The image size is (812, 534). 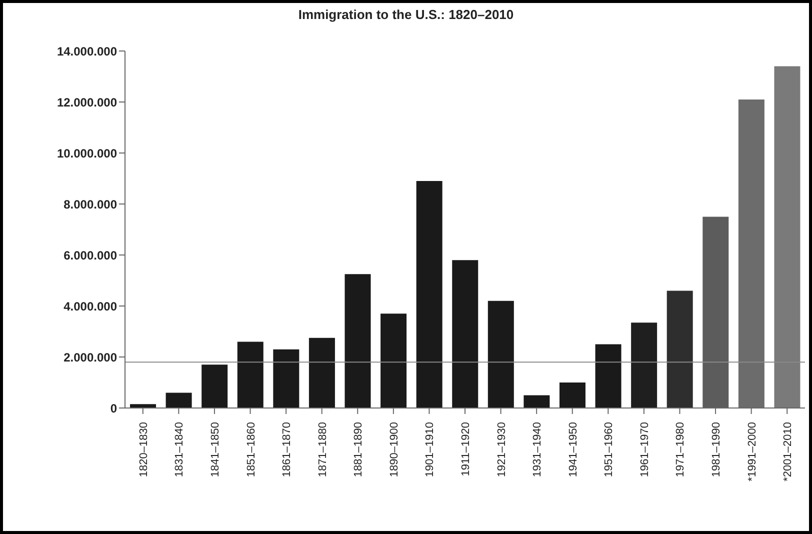 What do you see at coordinates (680, 450) in the screenshot?
I see `x-tick-label: 1971–1980` at bounding box center [680, 450].